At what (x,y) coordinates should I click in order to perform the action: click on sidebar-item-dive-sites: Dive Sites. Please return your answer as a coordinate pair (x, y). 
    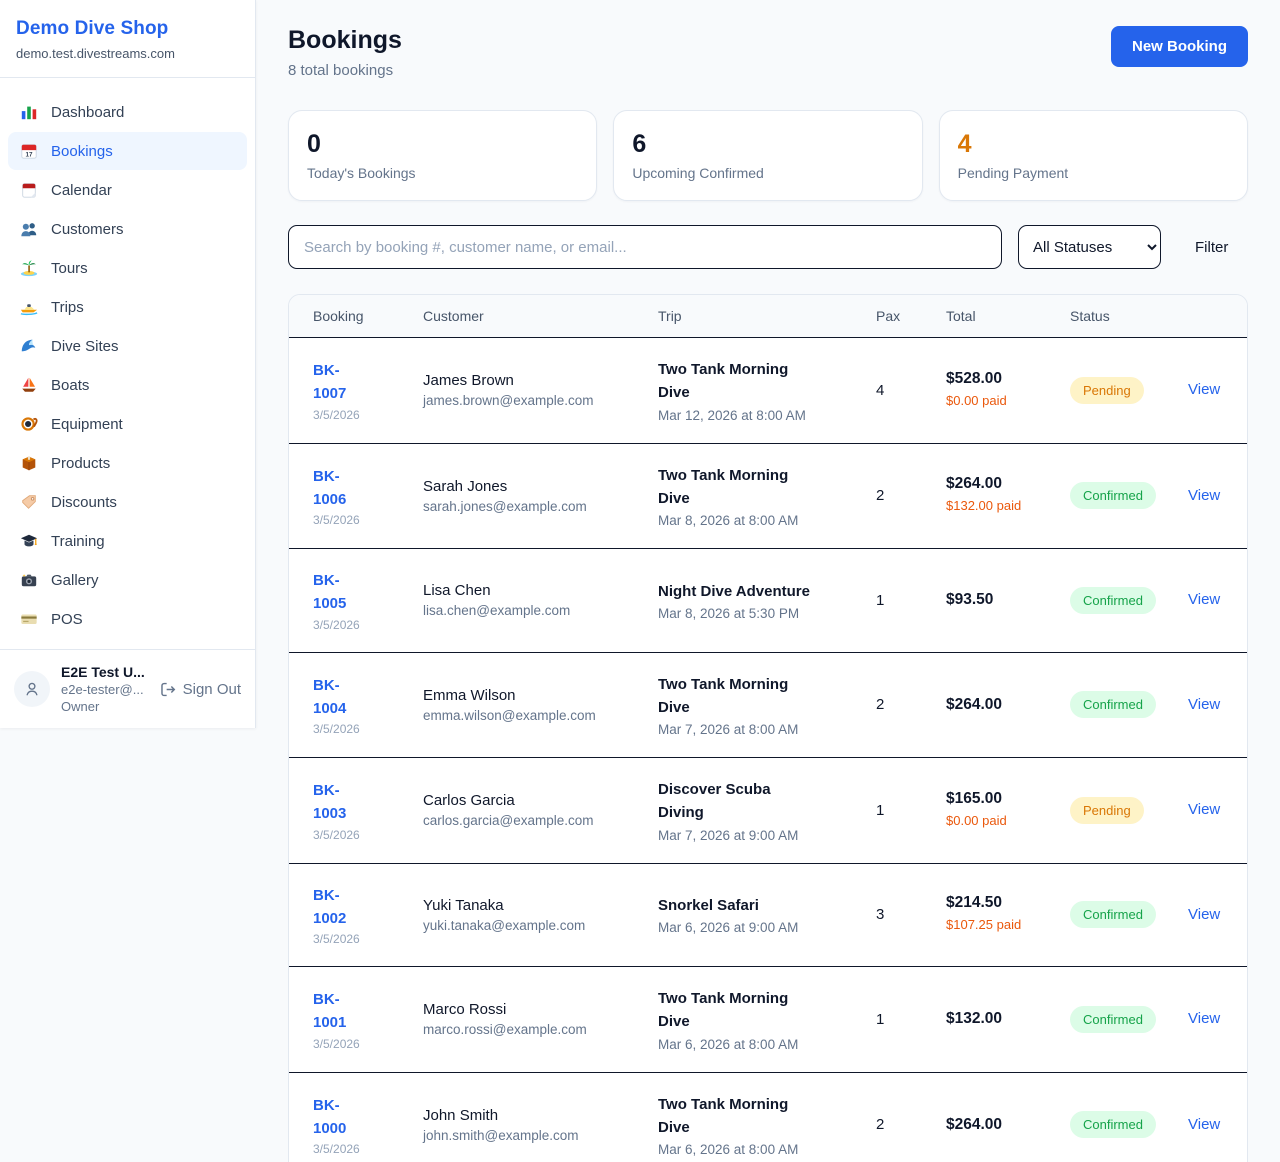
    Looking at the image, I should click on (127, 346).